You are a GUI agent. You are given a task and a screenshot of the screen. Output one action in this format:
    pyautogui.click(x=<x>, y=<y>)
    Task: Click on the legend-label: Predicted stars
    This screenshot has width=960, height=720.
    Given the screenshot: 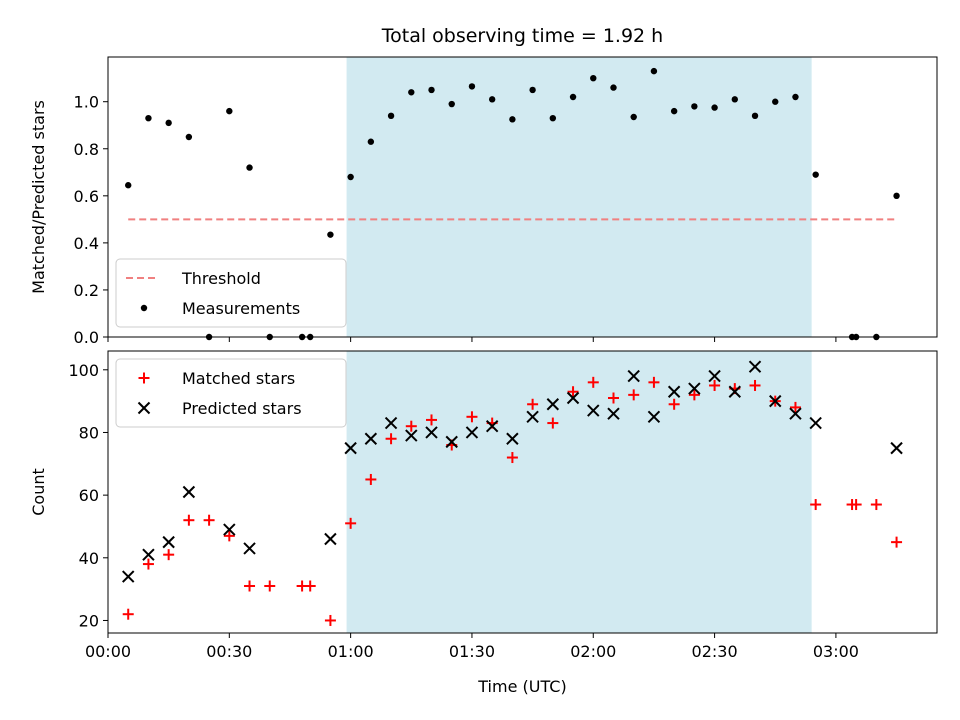 What is the action you would take?
    pyautogui.click(x=242, y=408)
    